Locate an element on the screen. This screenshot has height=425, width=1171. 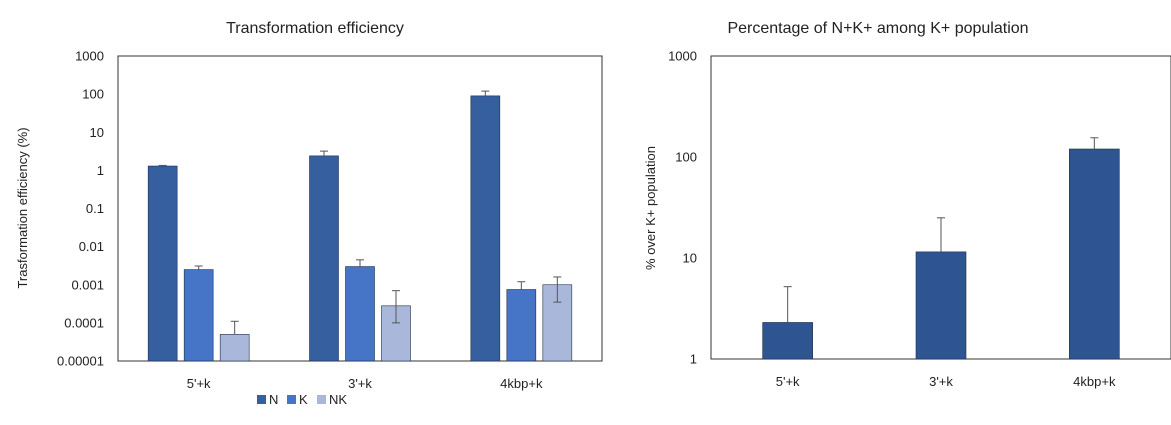
legend-swatch-nk is located at coordinates (321, 399).